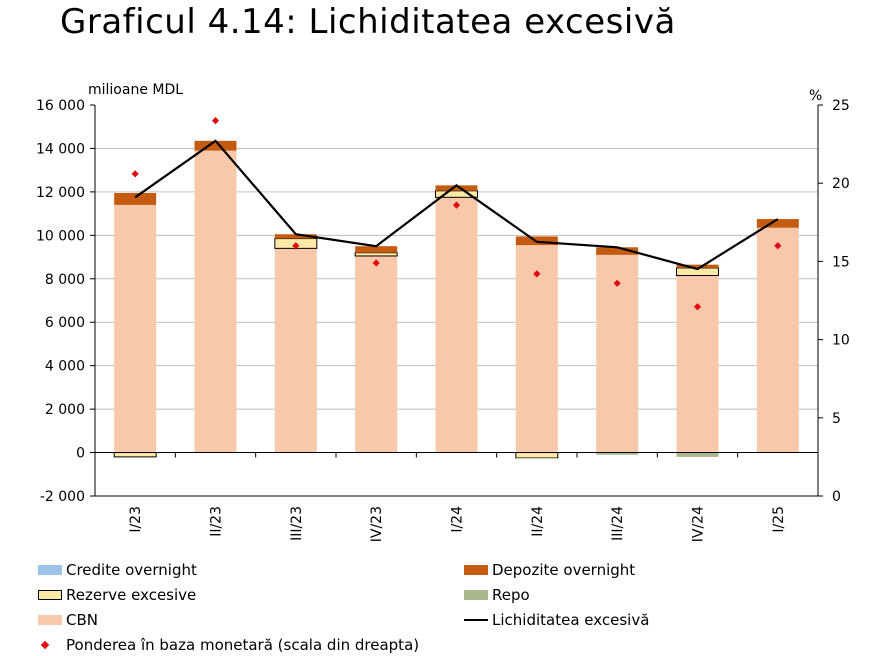 The image size is (870, 656). Describe the element at coordinates (60, 236) in the screenshot. I see `y-left-tick-label: 10 000` at that location.